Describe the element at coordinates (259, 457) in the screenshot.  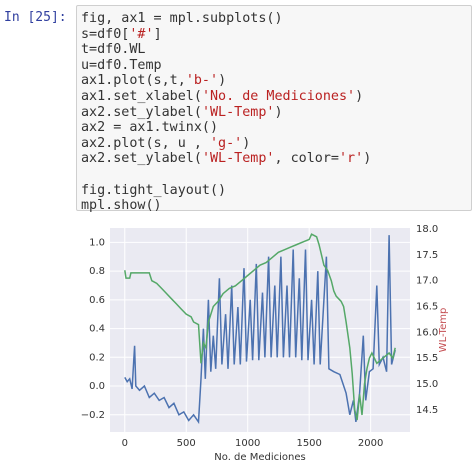
I see `x-axis-label: No. de Mediciones` at that location.